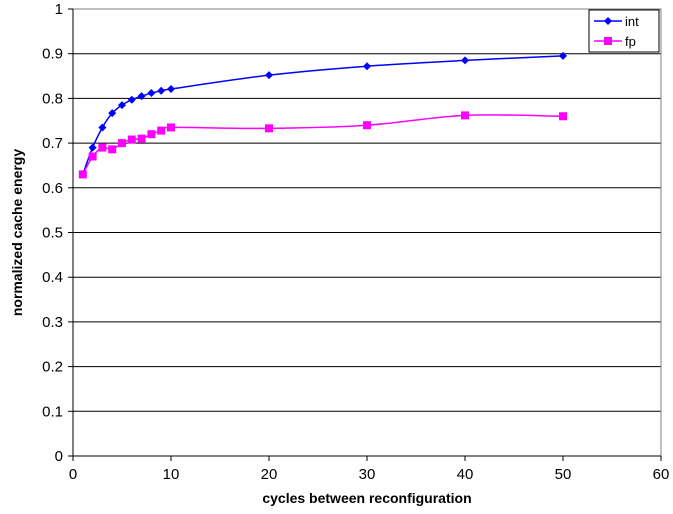  What do you see at coordinates (59, 456) in the screenshot?
I see `y-tick-label: 0` at bounding box center [59, 456].